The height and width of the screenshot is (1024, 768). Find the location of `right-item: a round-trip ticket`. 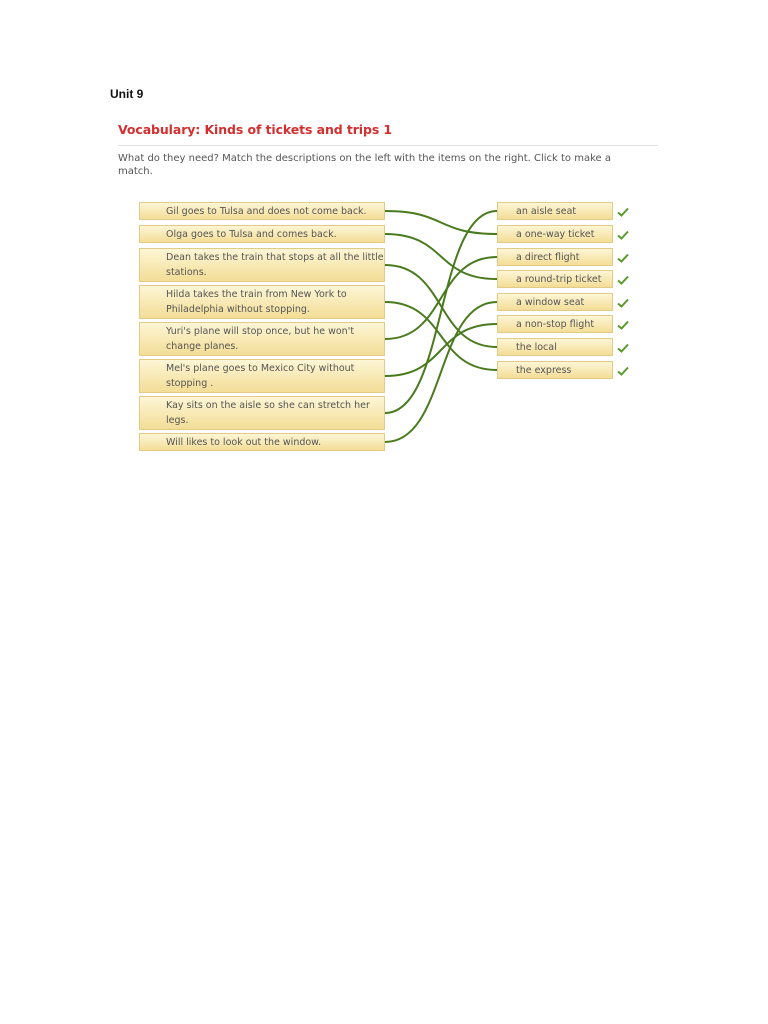

right-item: a round-trip ticket is located at coordinates (555, 279).